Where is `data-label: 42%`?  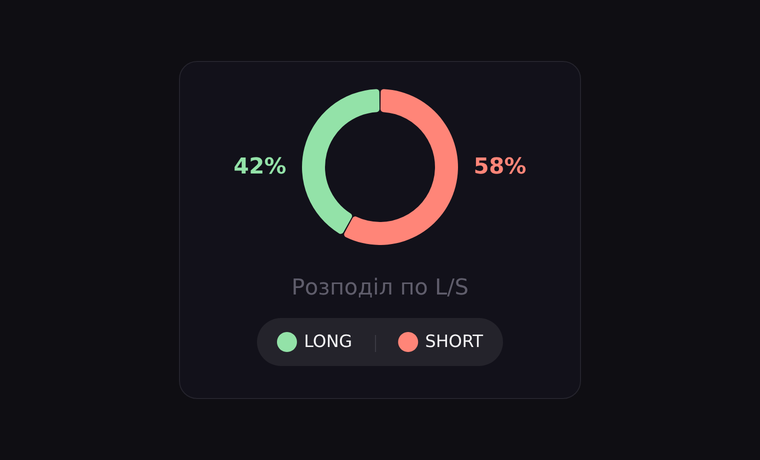
data-label: 42% is located at coordinates (260, 167).